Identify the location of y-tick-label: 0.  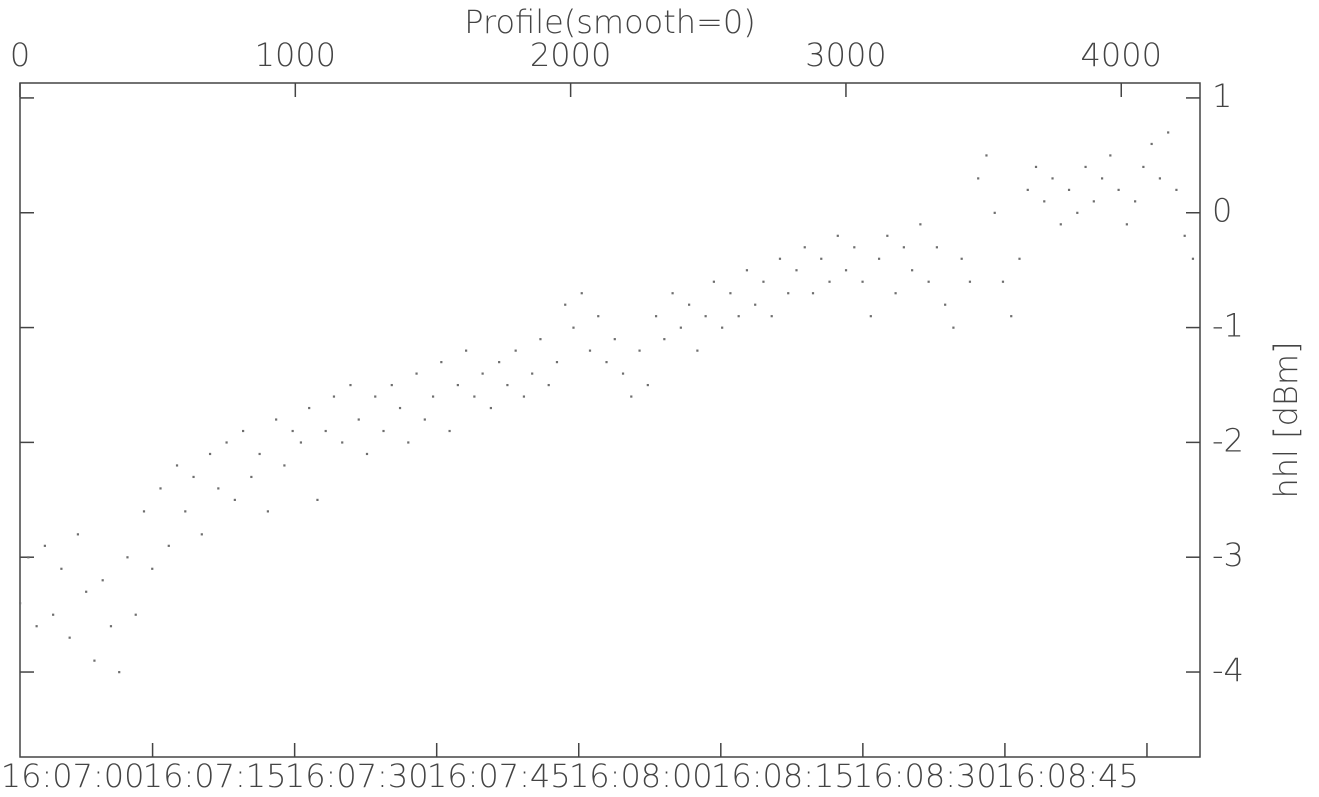
(1222, 211).